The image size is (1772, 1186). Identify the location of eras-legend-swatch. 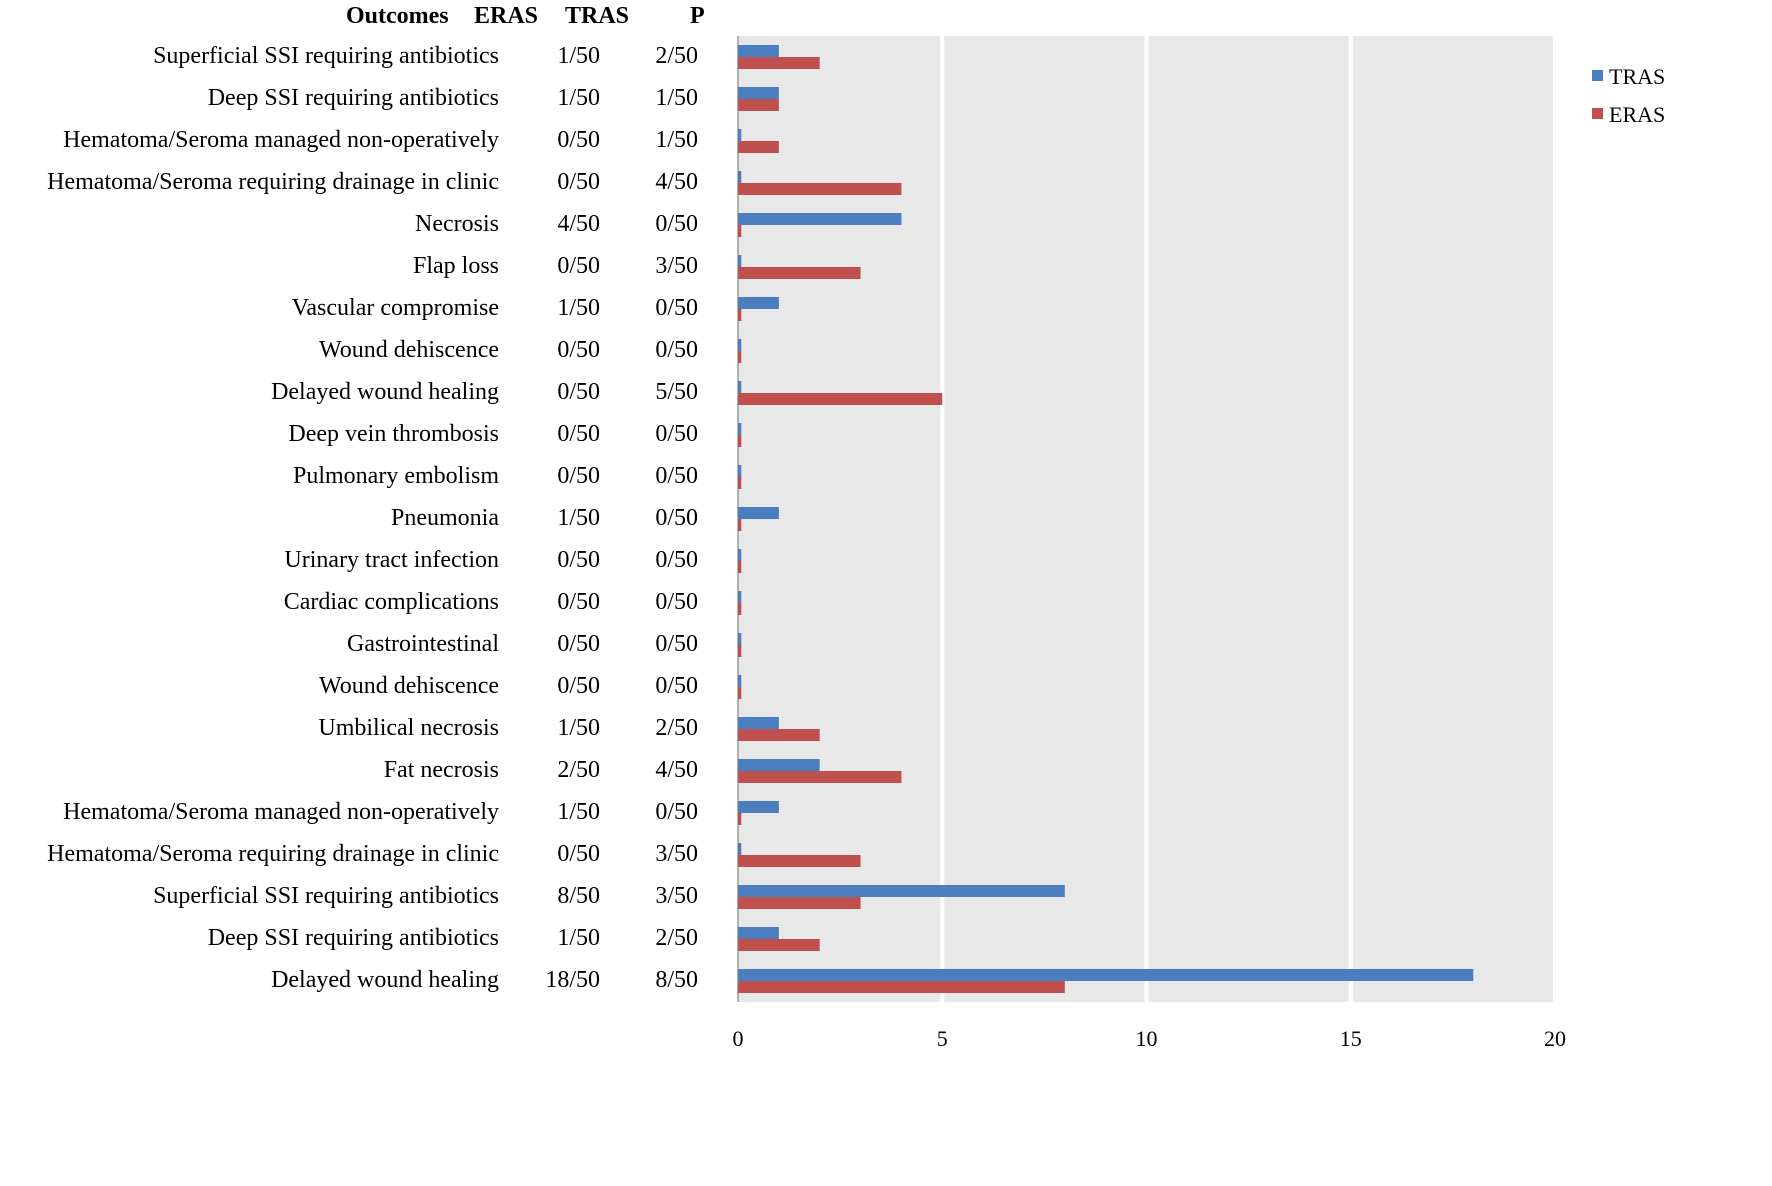
(1597, 113).